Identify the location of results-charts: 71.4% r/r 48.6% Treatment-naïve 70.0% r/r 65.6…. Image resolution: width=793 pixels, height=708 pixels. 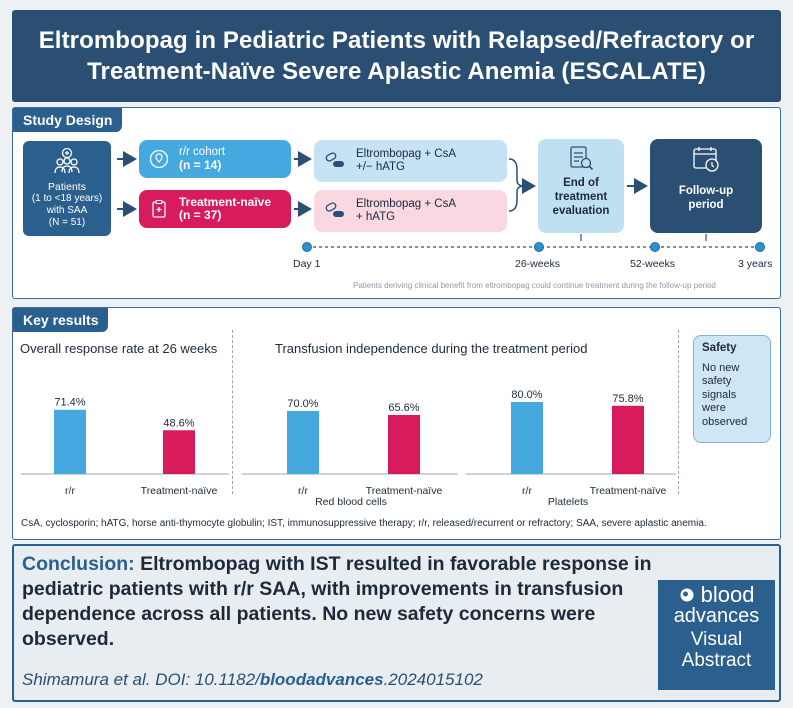
(348, 443).